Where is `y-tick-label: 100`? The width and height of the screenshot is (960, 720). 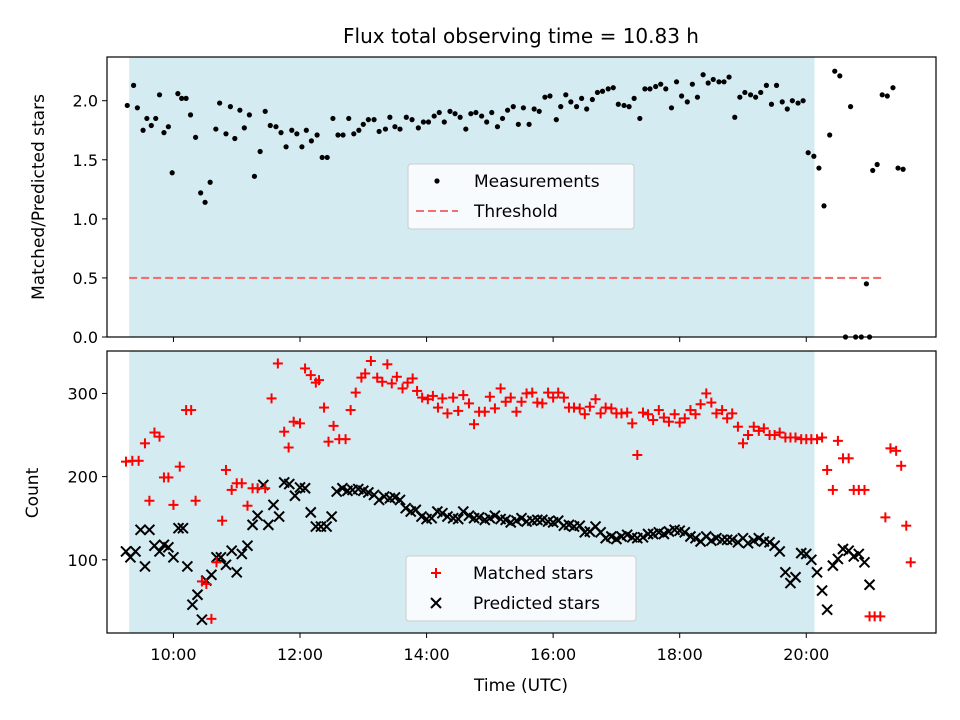
y-tick-label: 100 is located at coordinates (82, 560).